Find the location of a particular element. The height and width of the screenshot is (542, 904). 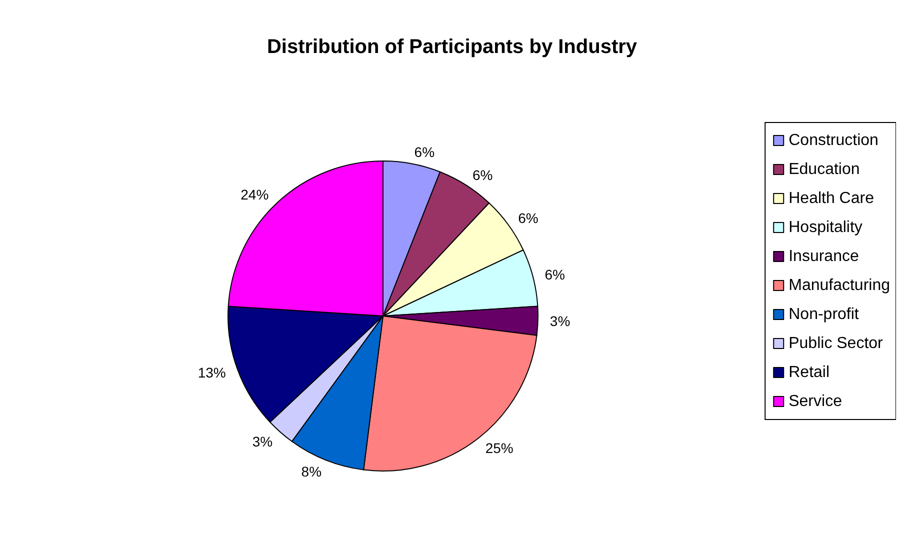

legend-label: Education is located at coordinates (824, 169).